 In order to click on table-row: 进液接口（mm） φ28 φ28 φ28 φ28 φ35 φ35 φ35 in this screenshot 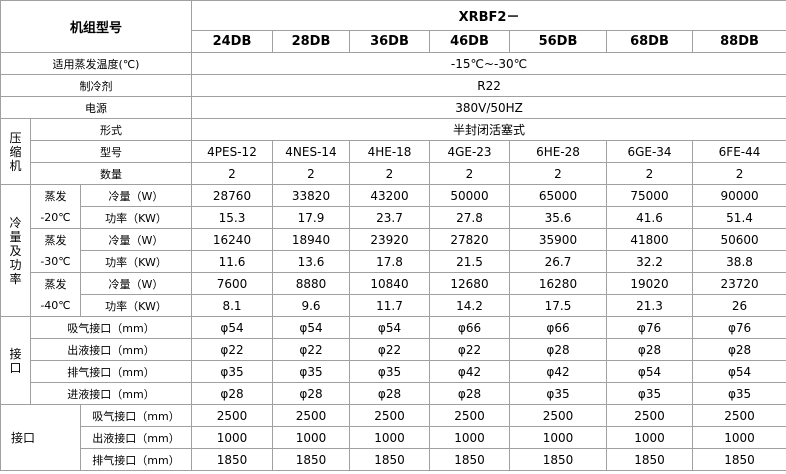, I will do `click(393, 393)`.